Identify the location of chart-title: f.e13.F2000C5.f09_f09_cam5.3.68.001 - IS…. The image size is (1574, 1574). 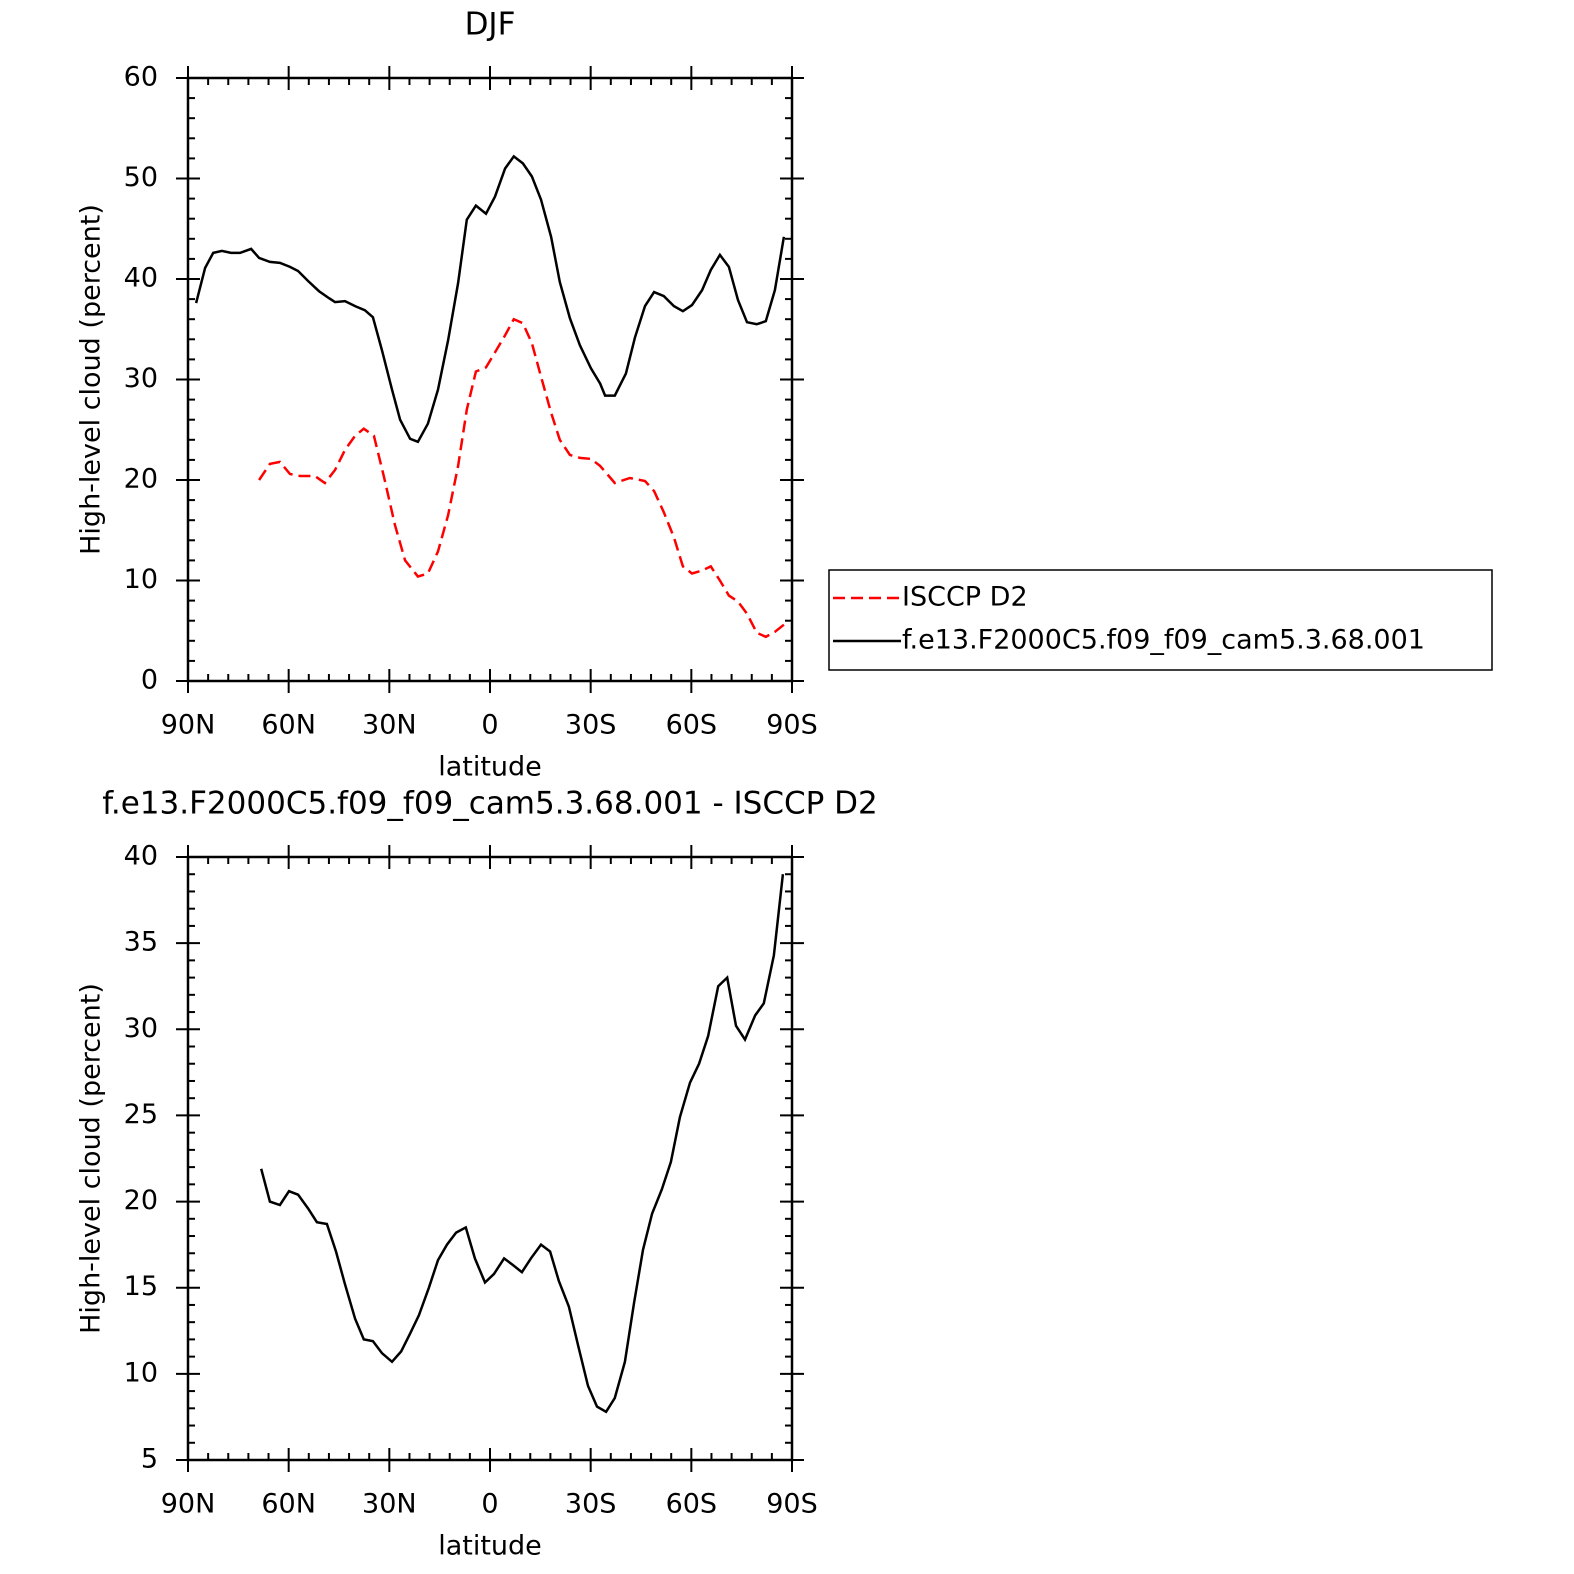
(490, 804).